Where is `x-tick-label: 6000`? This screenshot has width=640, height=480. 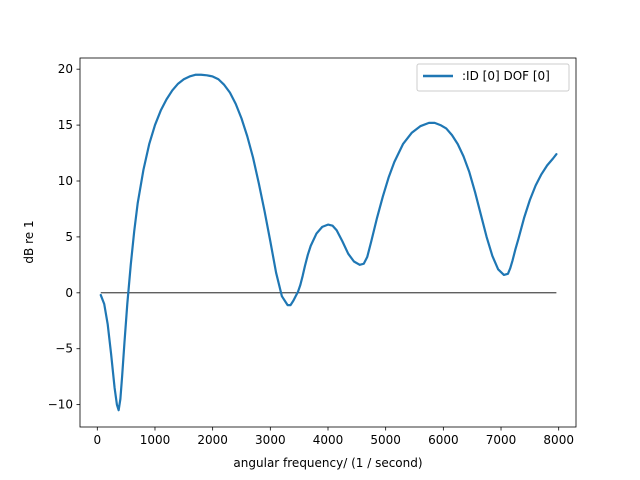
x-tick-label: 6000 is located at coordinates (443, 440).